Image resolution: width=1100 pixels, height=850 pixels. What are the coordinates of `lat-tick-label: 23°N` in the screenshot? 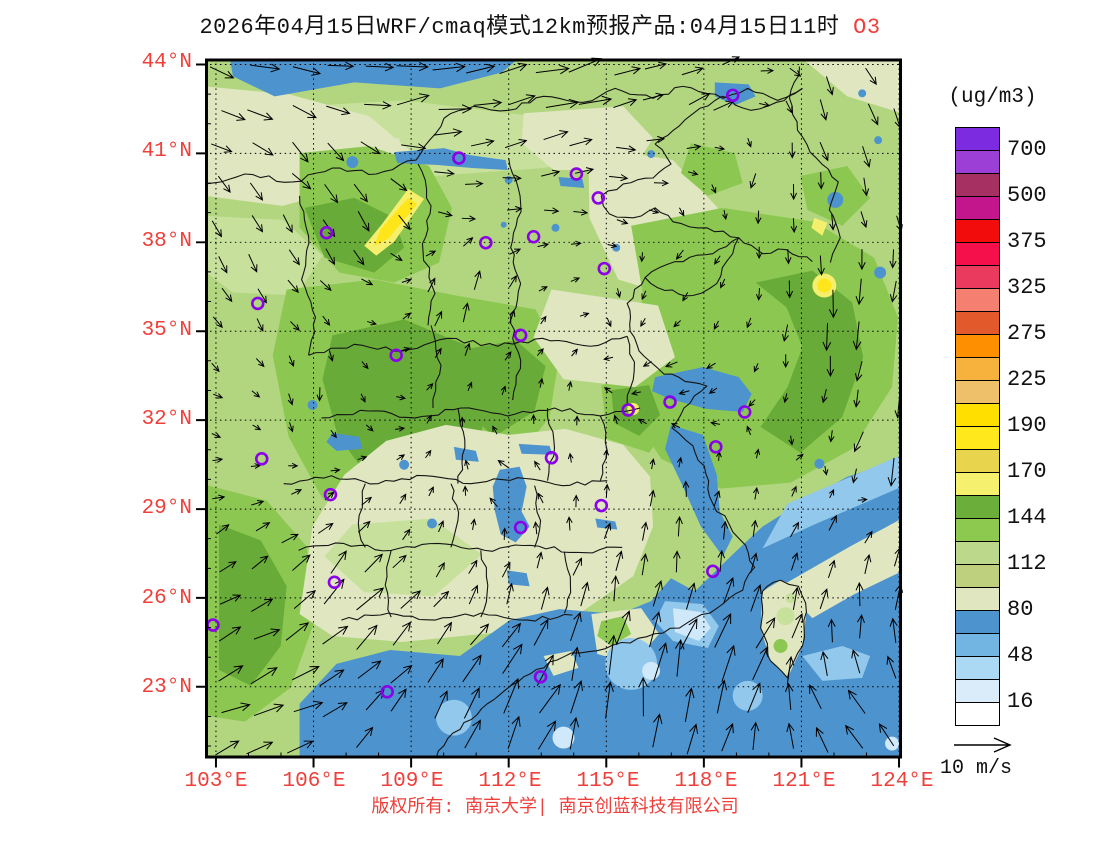 It's located at (166, 688).